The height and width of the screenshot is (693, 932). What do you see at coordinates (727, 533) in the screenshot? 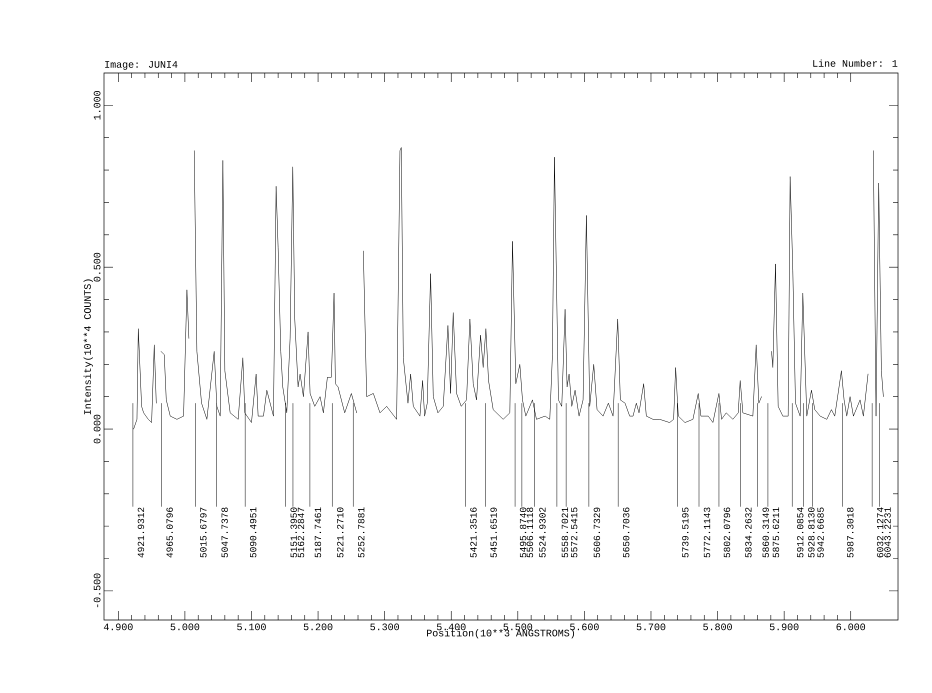
I see `ref-line-label: 5802.0796` at bounding box center [727, 533].